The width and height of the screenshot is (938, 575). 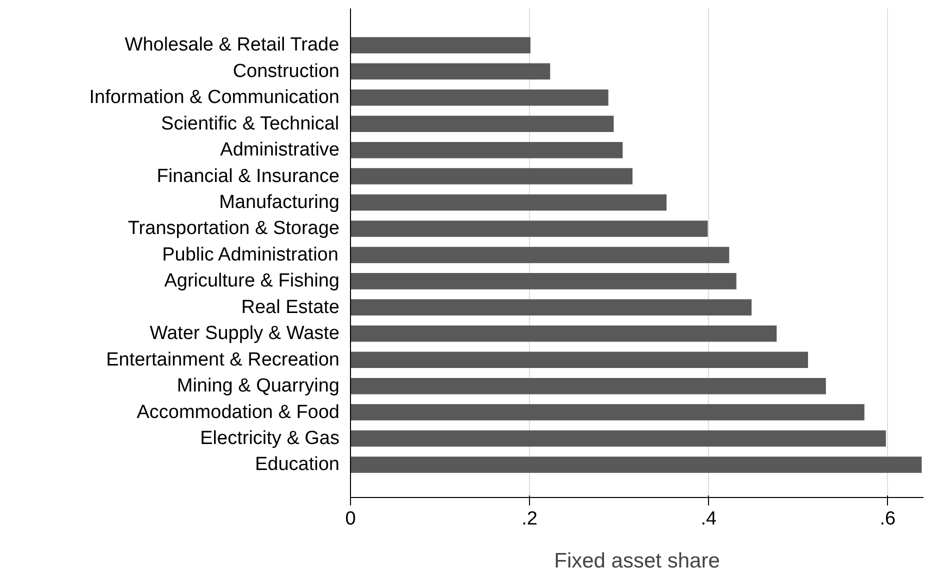 I want to click on x-axis-title: Fixed asset share, so click(x=637, y=561).